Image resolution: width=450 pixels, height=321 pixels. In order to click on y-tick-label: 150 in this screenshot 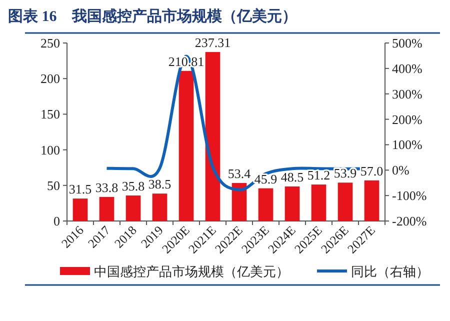, I will do `click(50, 114)`.